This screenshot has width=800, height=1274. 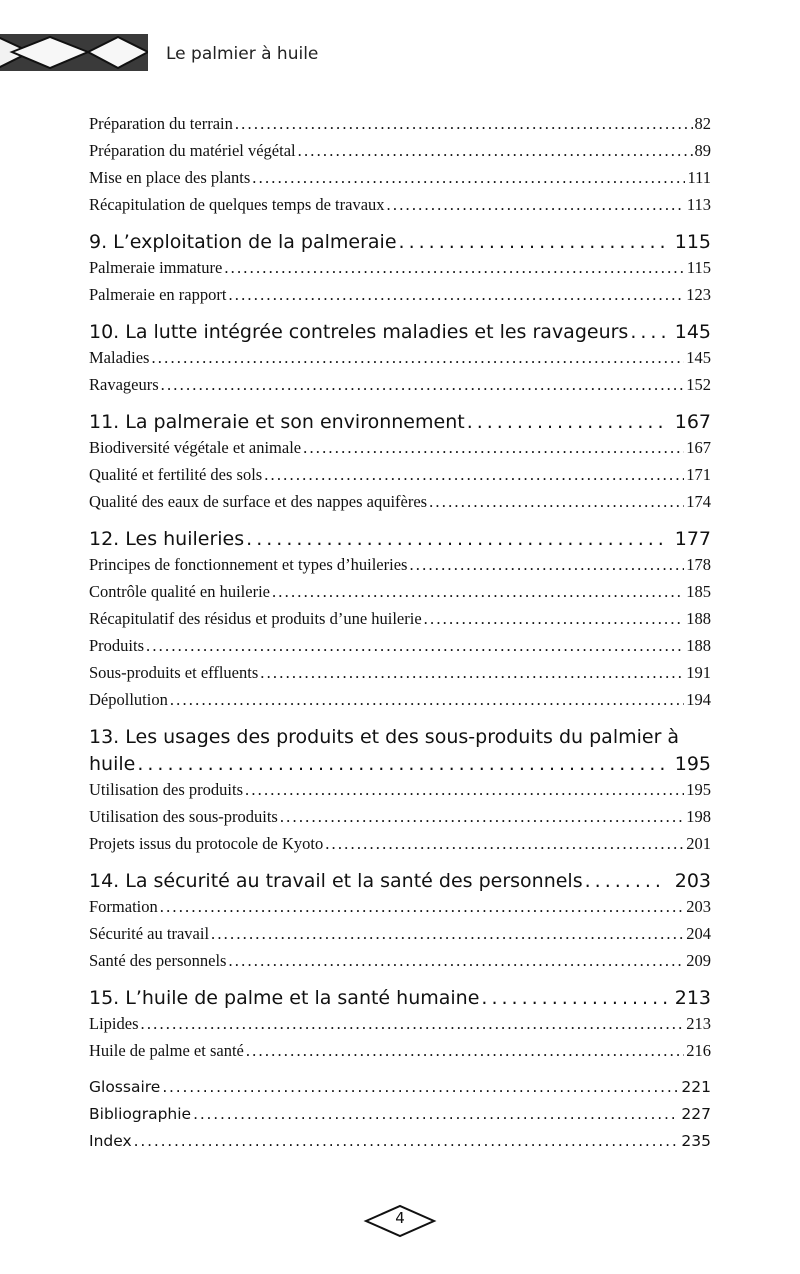 I want to click on toc-label: Formation, so click(x=123, y=906).